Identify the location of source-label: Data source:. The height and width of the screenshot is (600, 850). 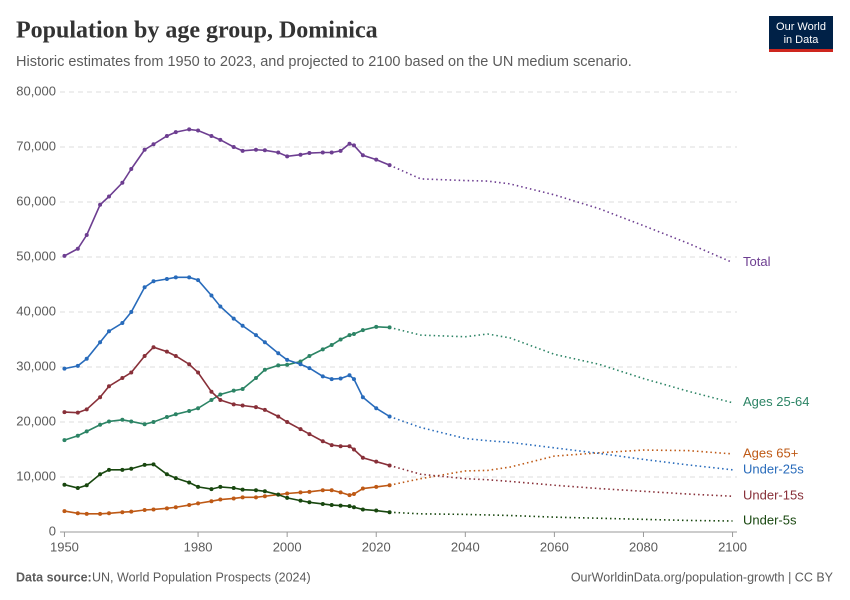
(54, 577).